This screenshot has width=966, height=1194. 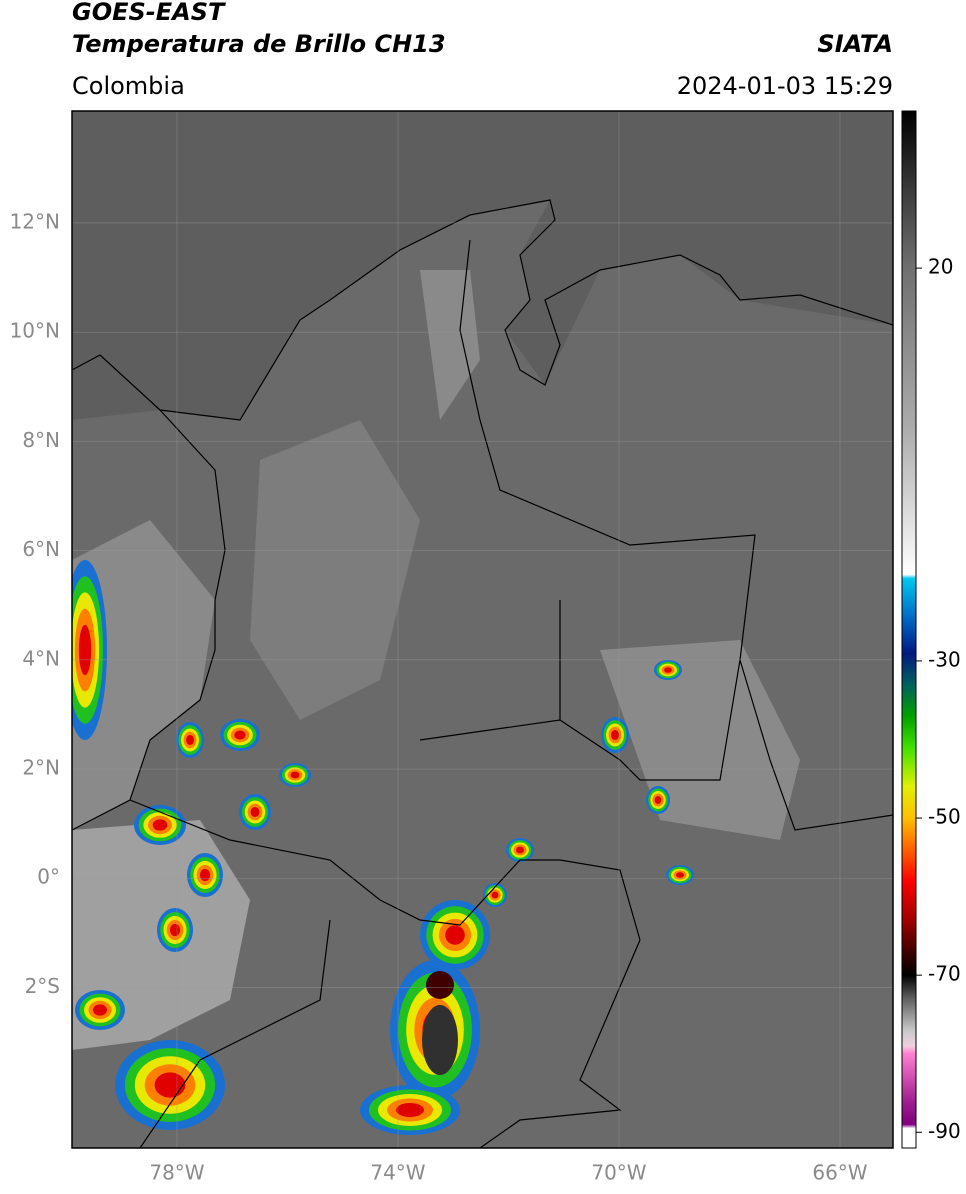 What do you see at coordinates (41, 658) in the screenshot?
I see `lat-label: 4°N` at bounding box center [41, 658].